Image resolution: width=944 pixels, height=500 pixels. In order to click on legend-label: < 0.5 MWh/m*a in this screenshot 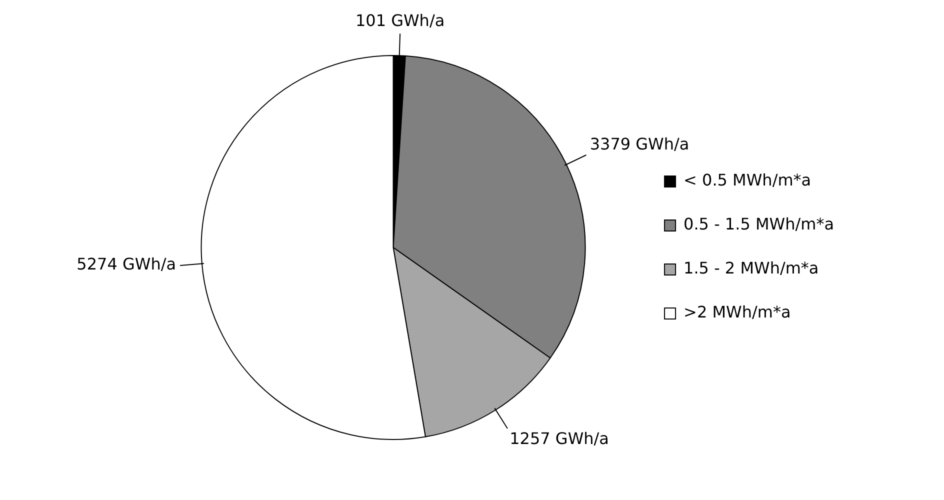, I will do `click(748, 180)`.